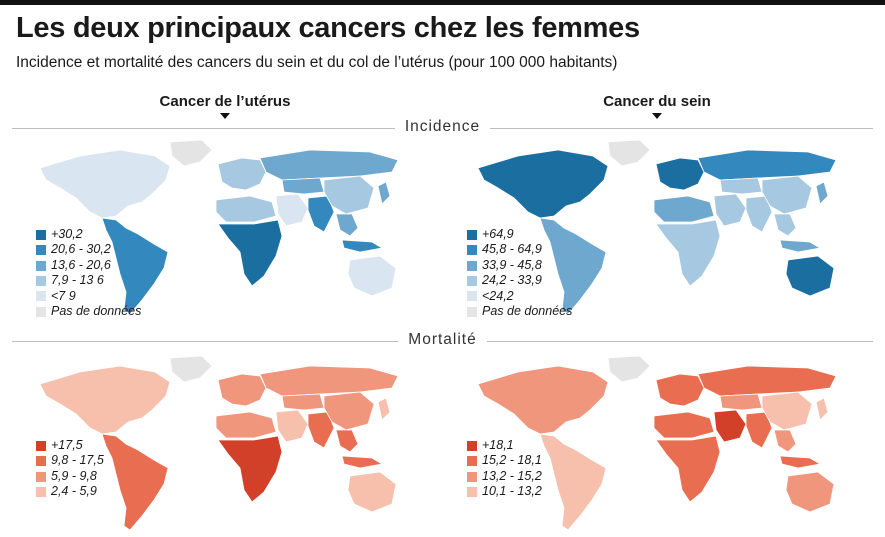  I want to click on section-label-incidence: Incidence, so click(442, 126).